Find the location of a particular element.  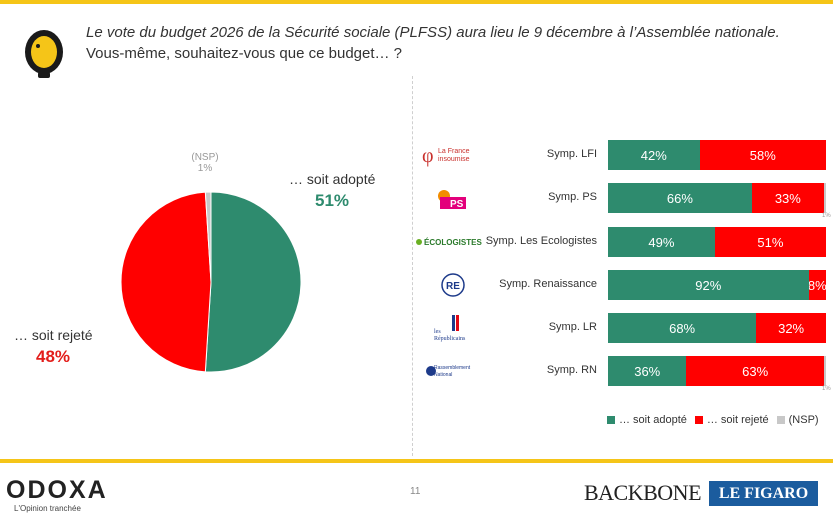

svg-text: insoumise is located at coordinates (454, 159).